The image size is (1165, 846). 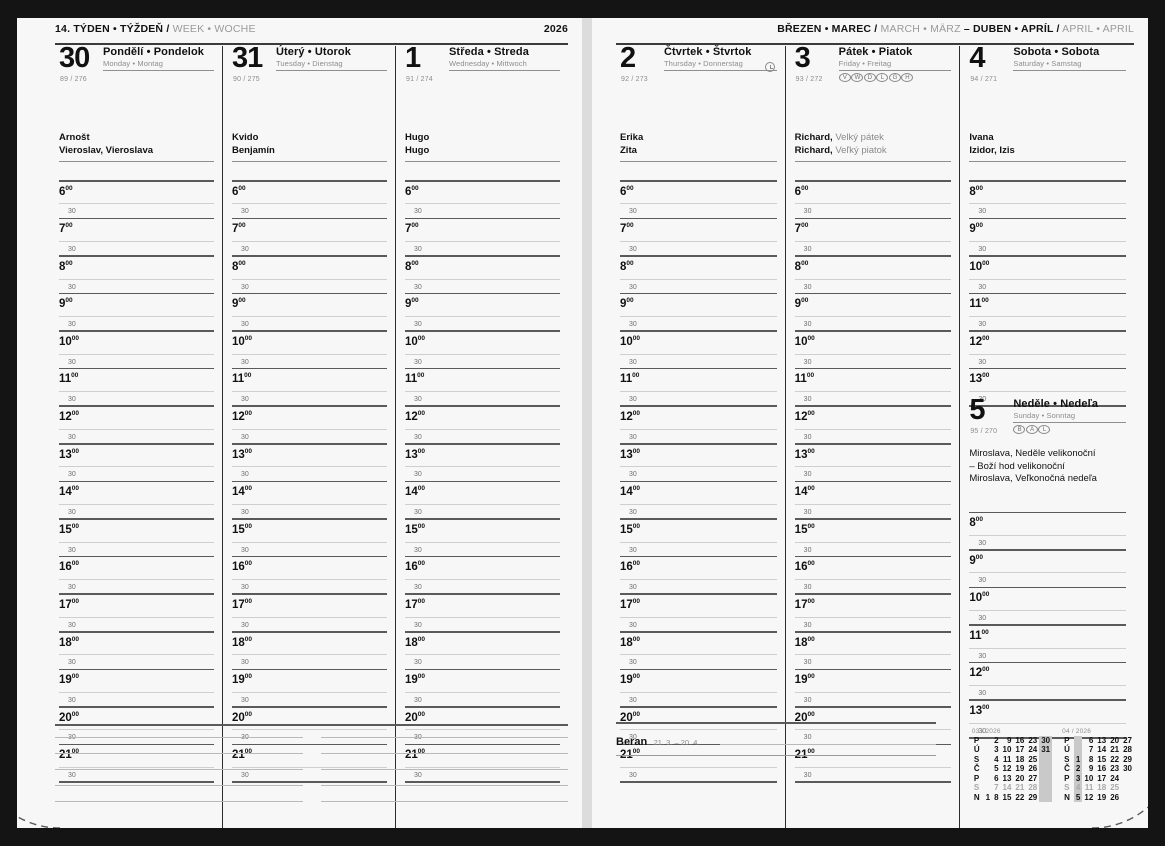 What do you see at coordinates (1078, 797) in the screenshot?
I see `mini-cal-day: 5` at bounding box center [1078, 797].